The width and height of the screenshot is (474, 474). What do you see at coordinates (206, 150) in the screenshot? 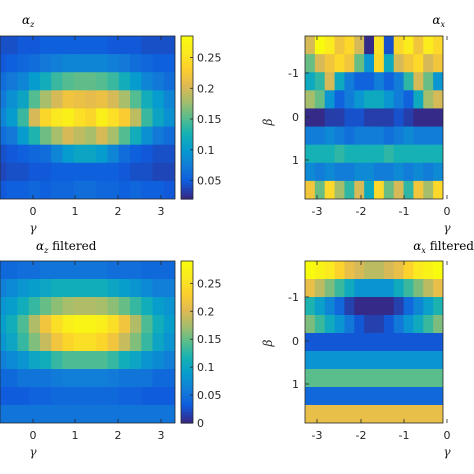
I see `colorbar-tick-label: 0.1` at bounding box center [206, 150].